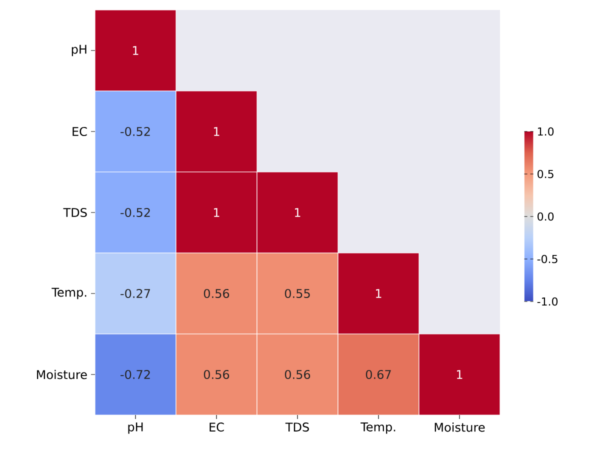 This screenshot has width=595, height=453. What do you see at coordinates (546, 131) in the screenshot?
I see `color-bar-label: 1.0` at bounding box center [546, 131].